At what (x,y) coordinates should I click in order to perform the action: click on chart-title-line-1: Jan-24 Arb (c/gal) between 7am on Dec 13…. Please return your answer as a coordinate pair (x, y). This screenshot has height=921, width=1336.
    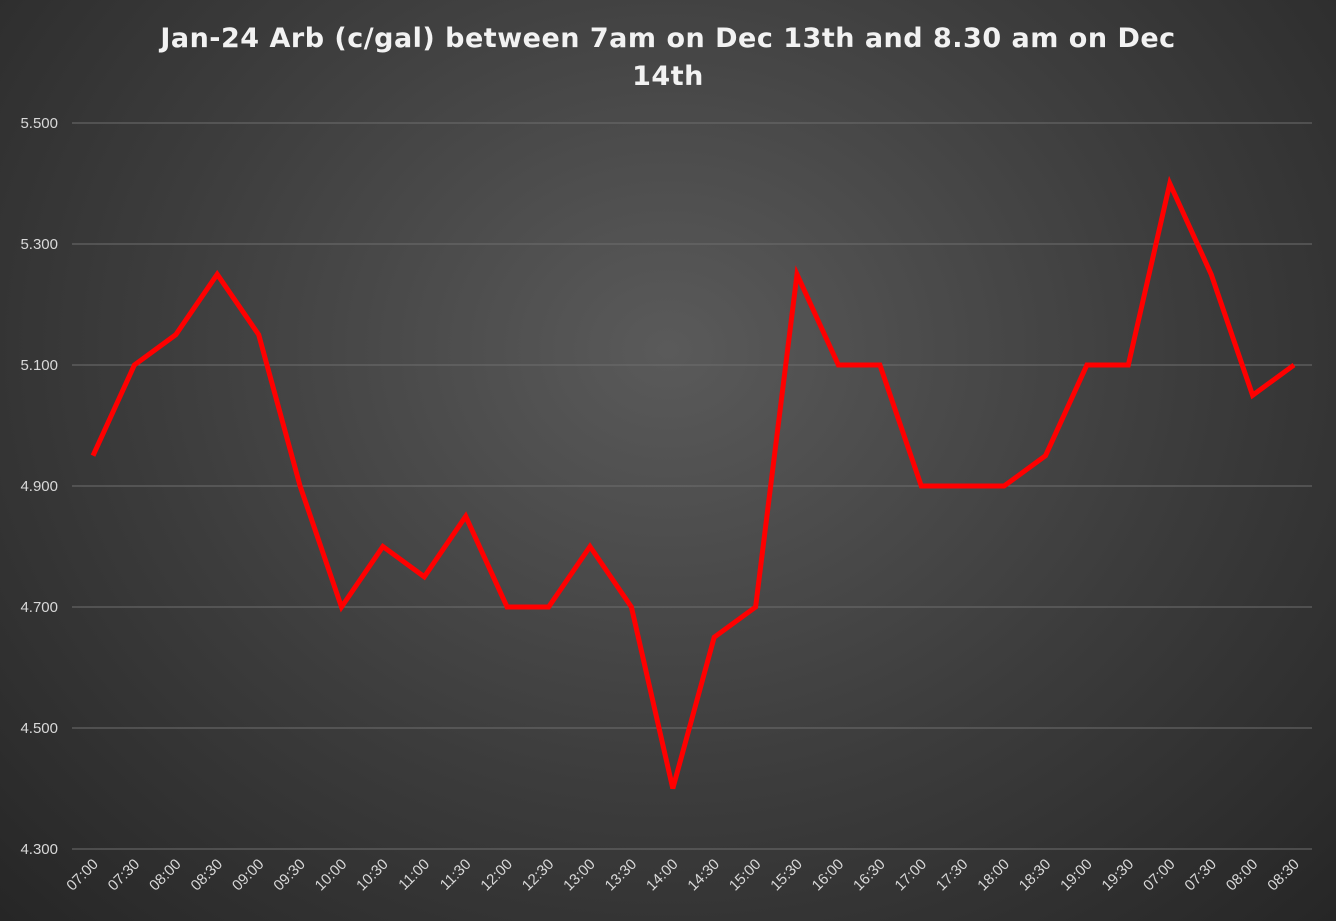
    Looking at the image, I should click on (668, 38).